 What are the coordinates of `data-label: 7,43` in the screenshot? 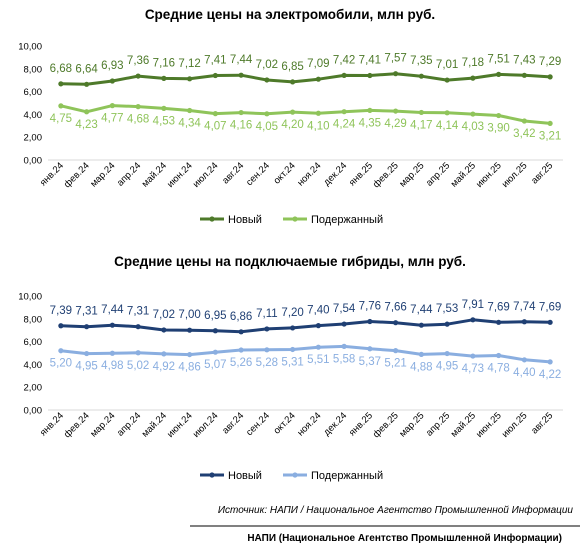 It's located at (524, 60).